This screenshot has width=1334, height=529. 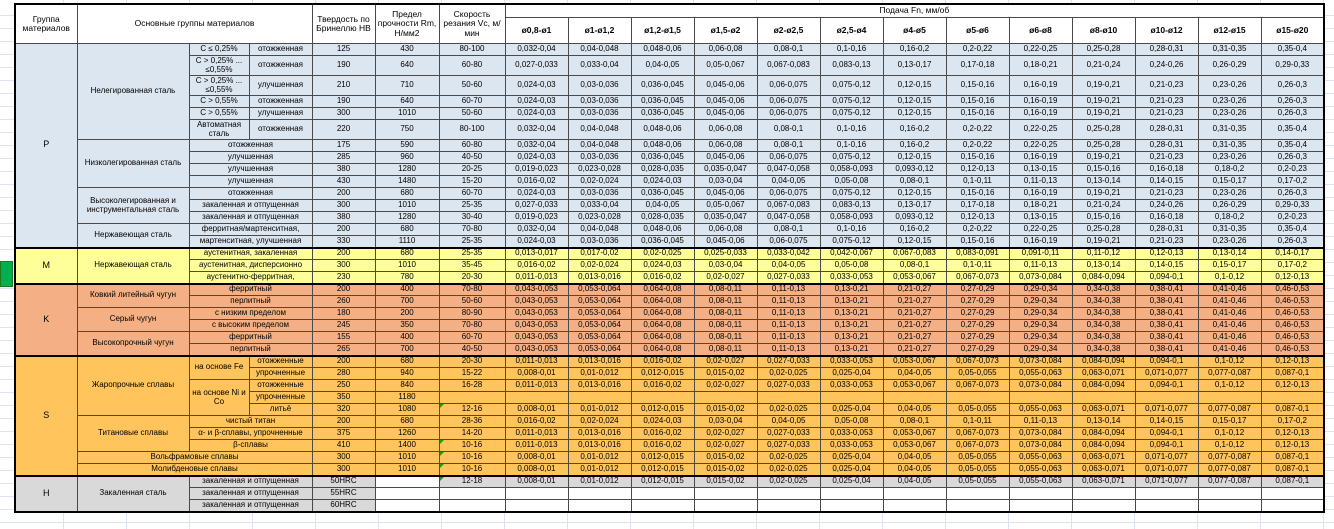 What do you see at coordinates (788, 385) in the screenshot?
I see `feed-cell: 0,027-0,033` at bounding box center [788, 385].